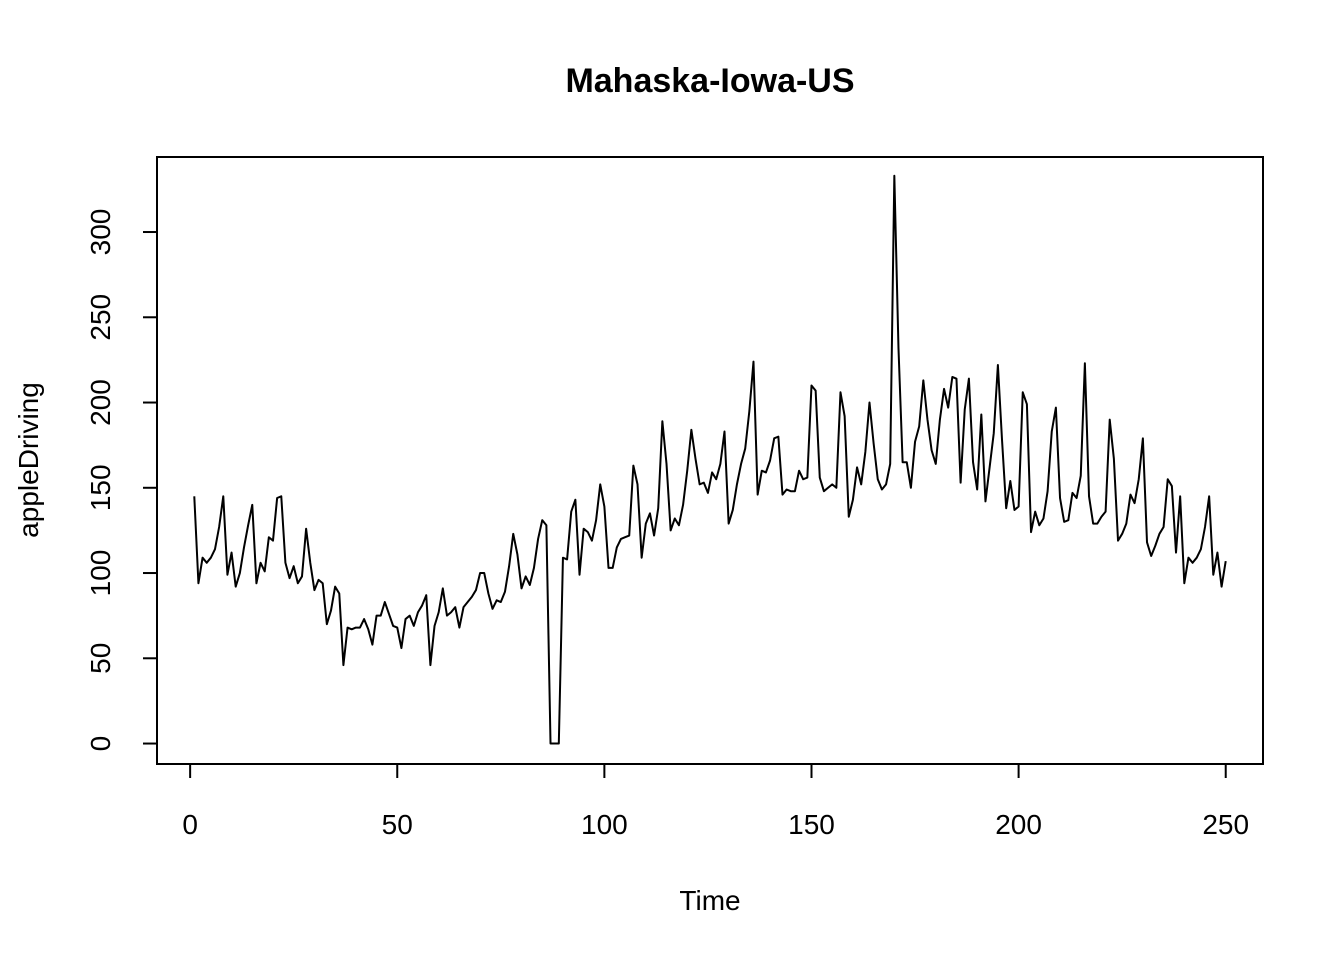 The width and height of the screenshot is (1344, 960). I want to click on x-tick-label: 100, so click(604, 824).